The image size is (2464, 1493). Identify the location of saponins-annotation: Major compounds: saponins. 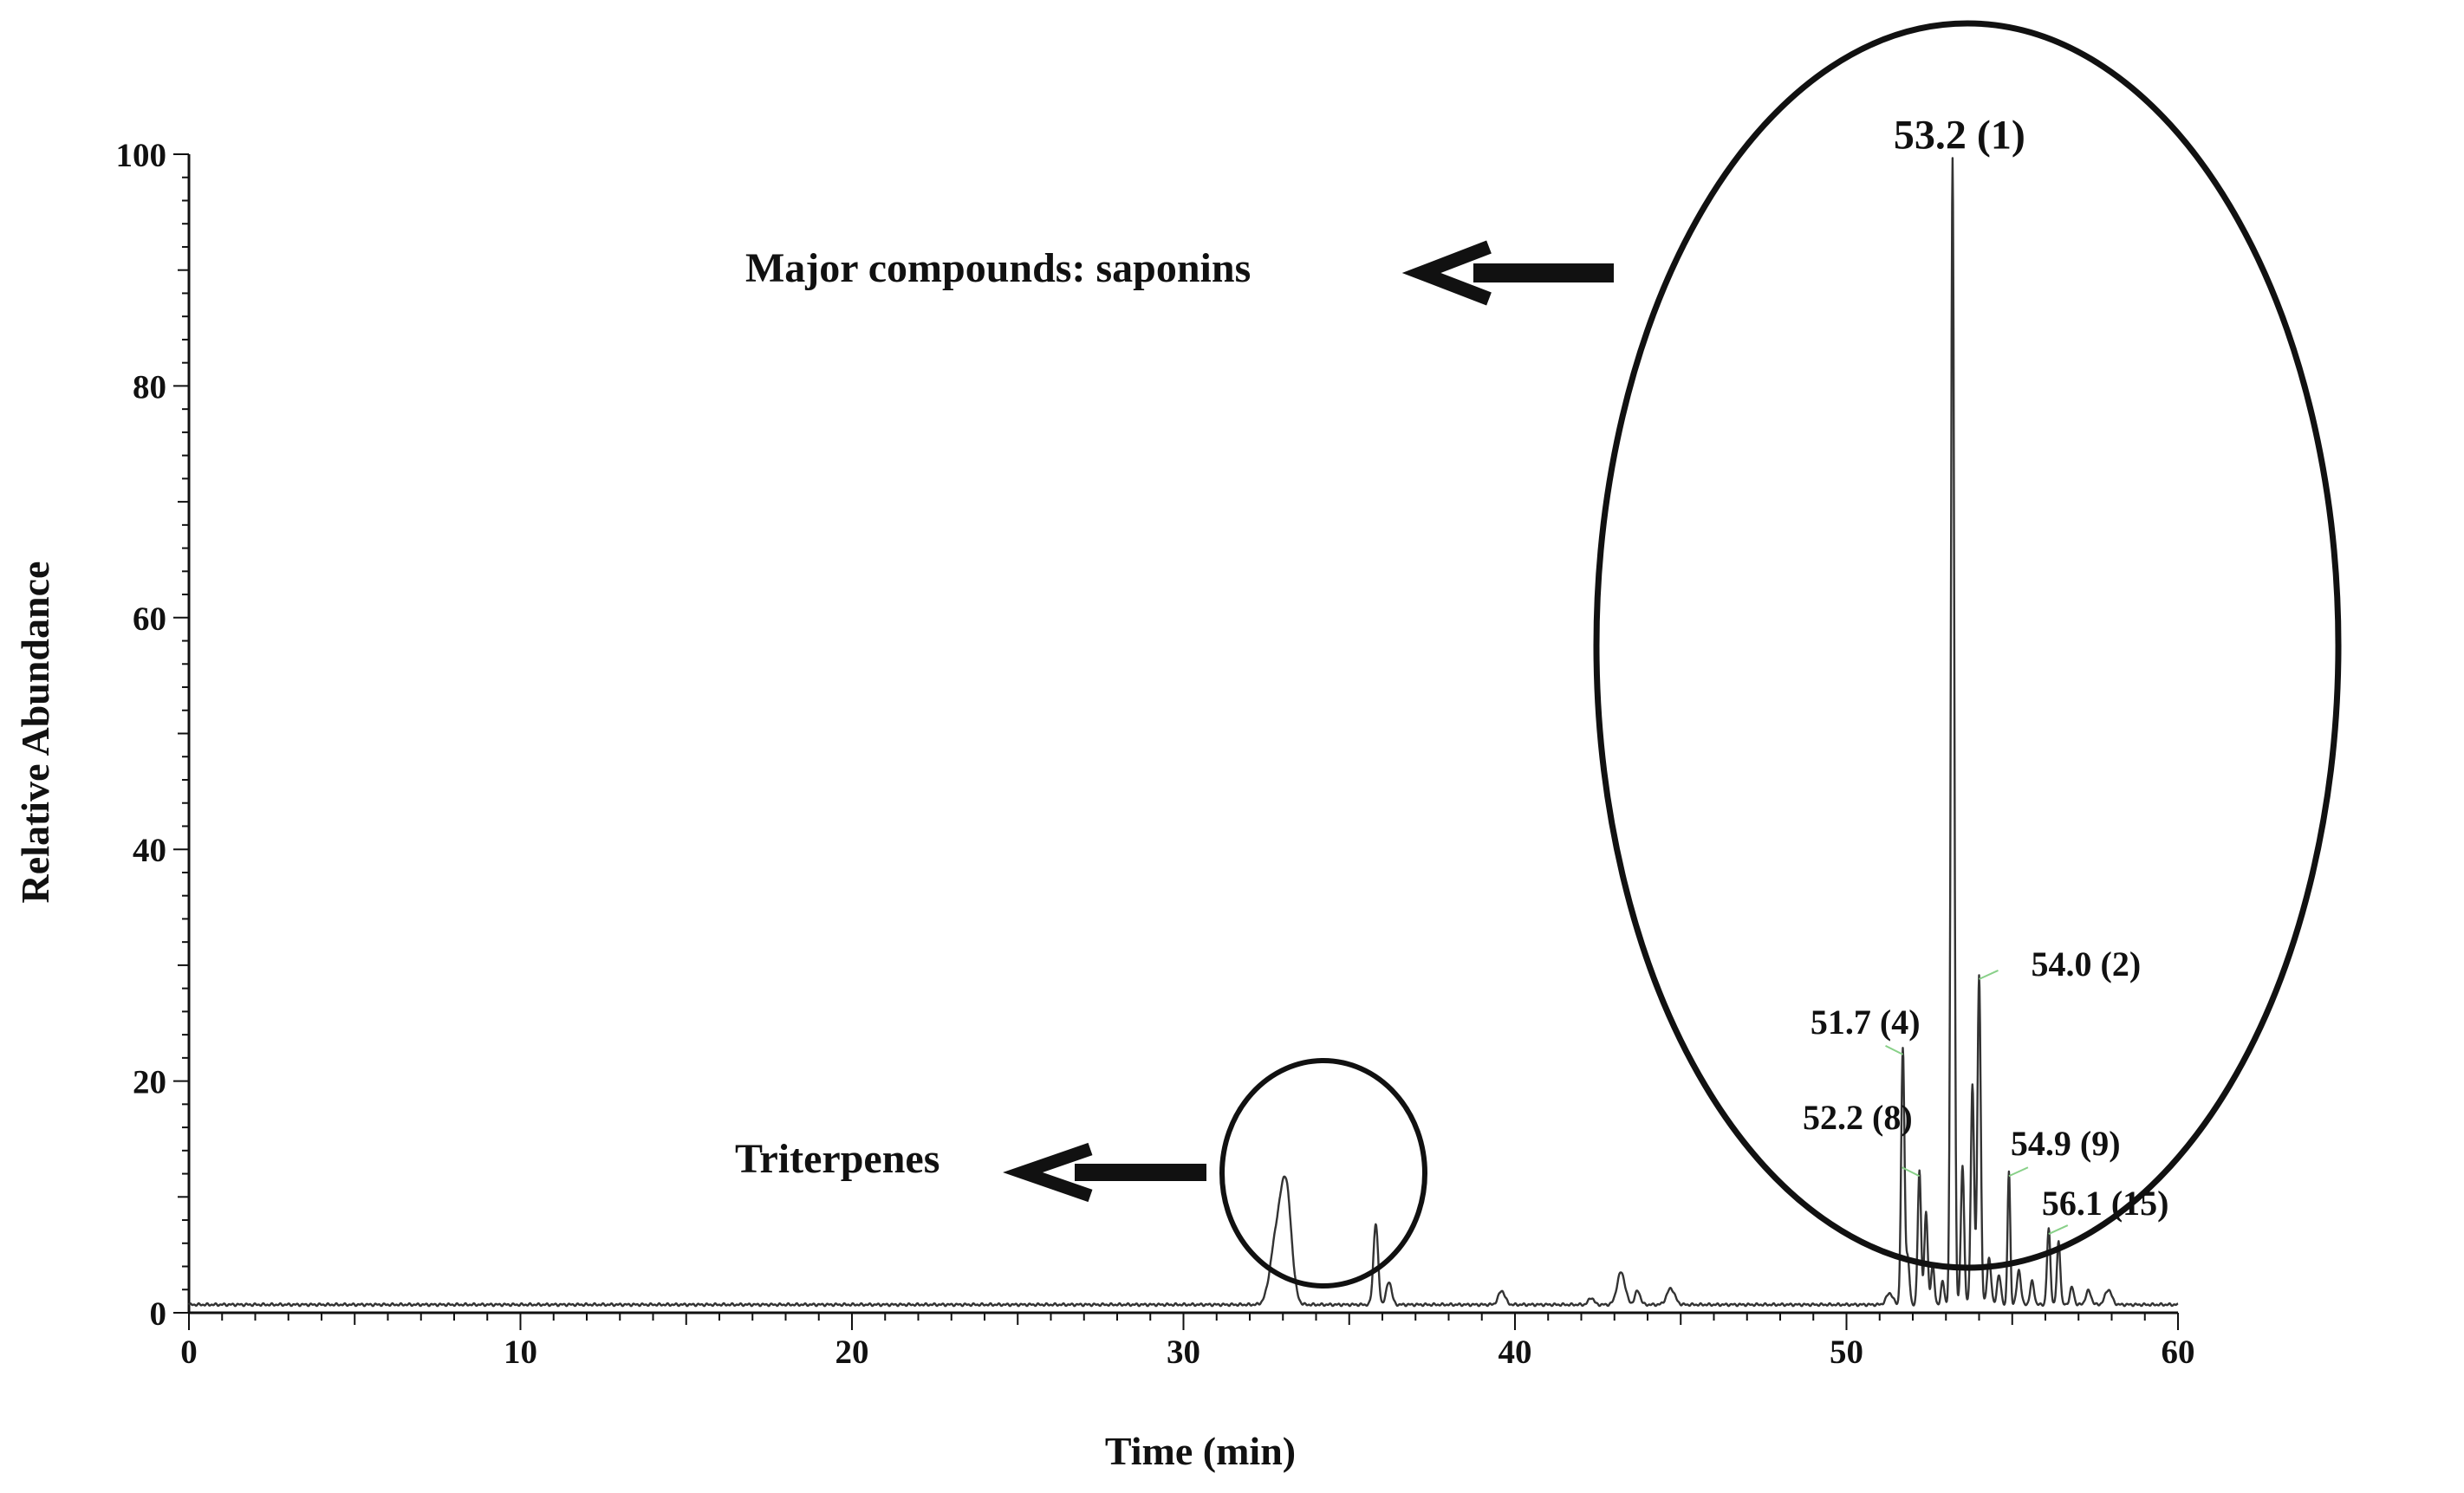
(998, 268).